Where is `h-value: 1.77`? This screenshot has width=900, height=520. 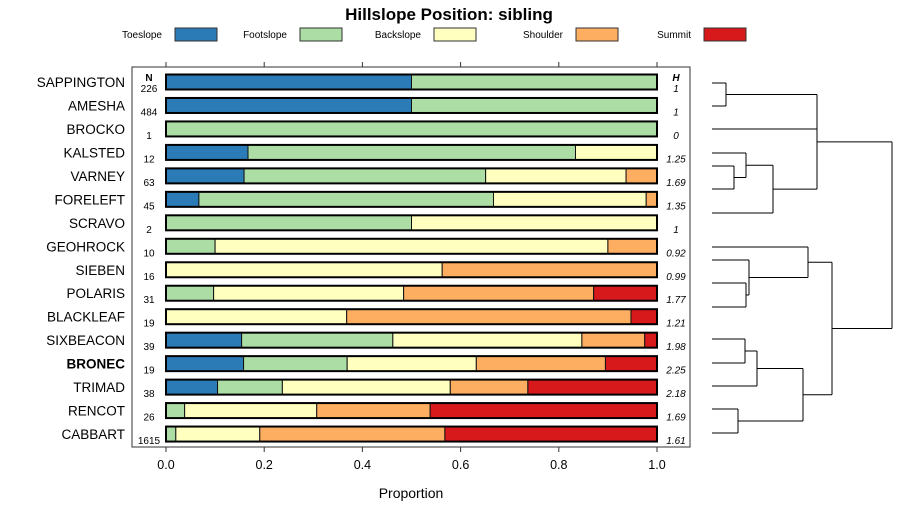 h-value: 1.77 is located at coordinates (676, 300).